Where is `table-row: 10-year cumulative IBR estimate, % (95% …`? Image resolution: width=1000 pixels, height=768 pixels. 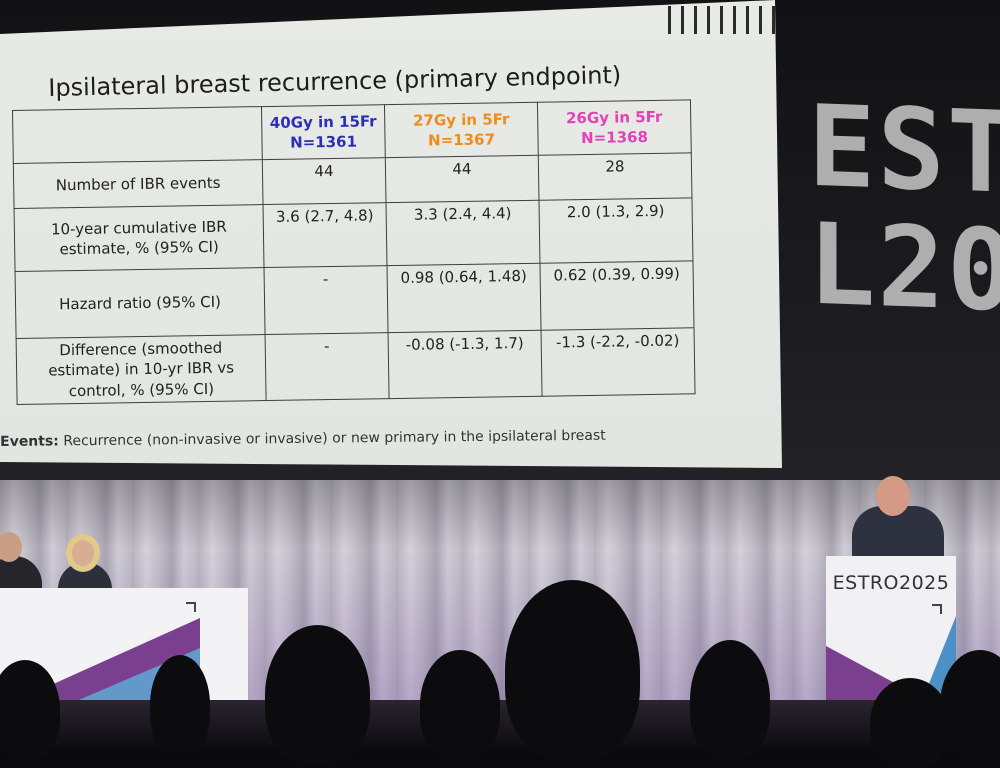
table-row: 10-year cumulative IBR estimate, % (95% … is located at coordinates (353, 234).